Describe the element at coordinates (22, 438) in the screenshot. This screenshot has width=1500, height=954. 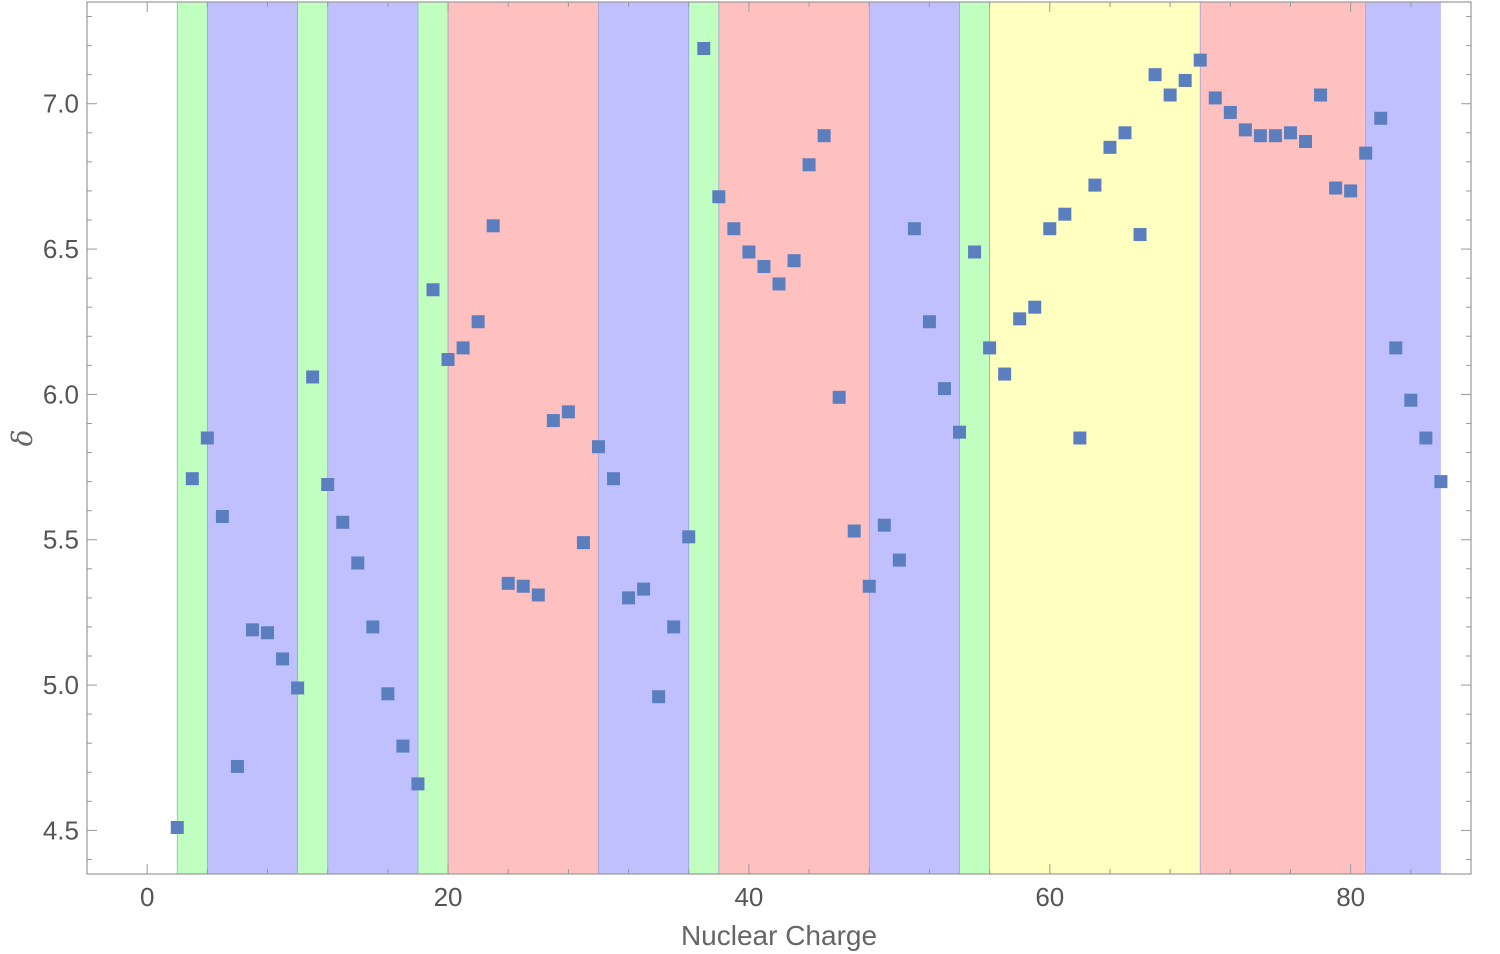
I see `y-axis-label: δ` at that location.